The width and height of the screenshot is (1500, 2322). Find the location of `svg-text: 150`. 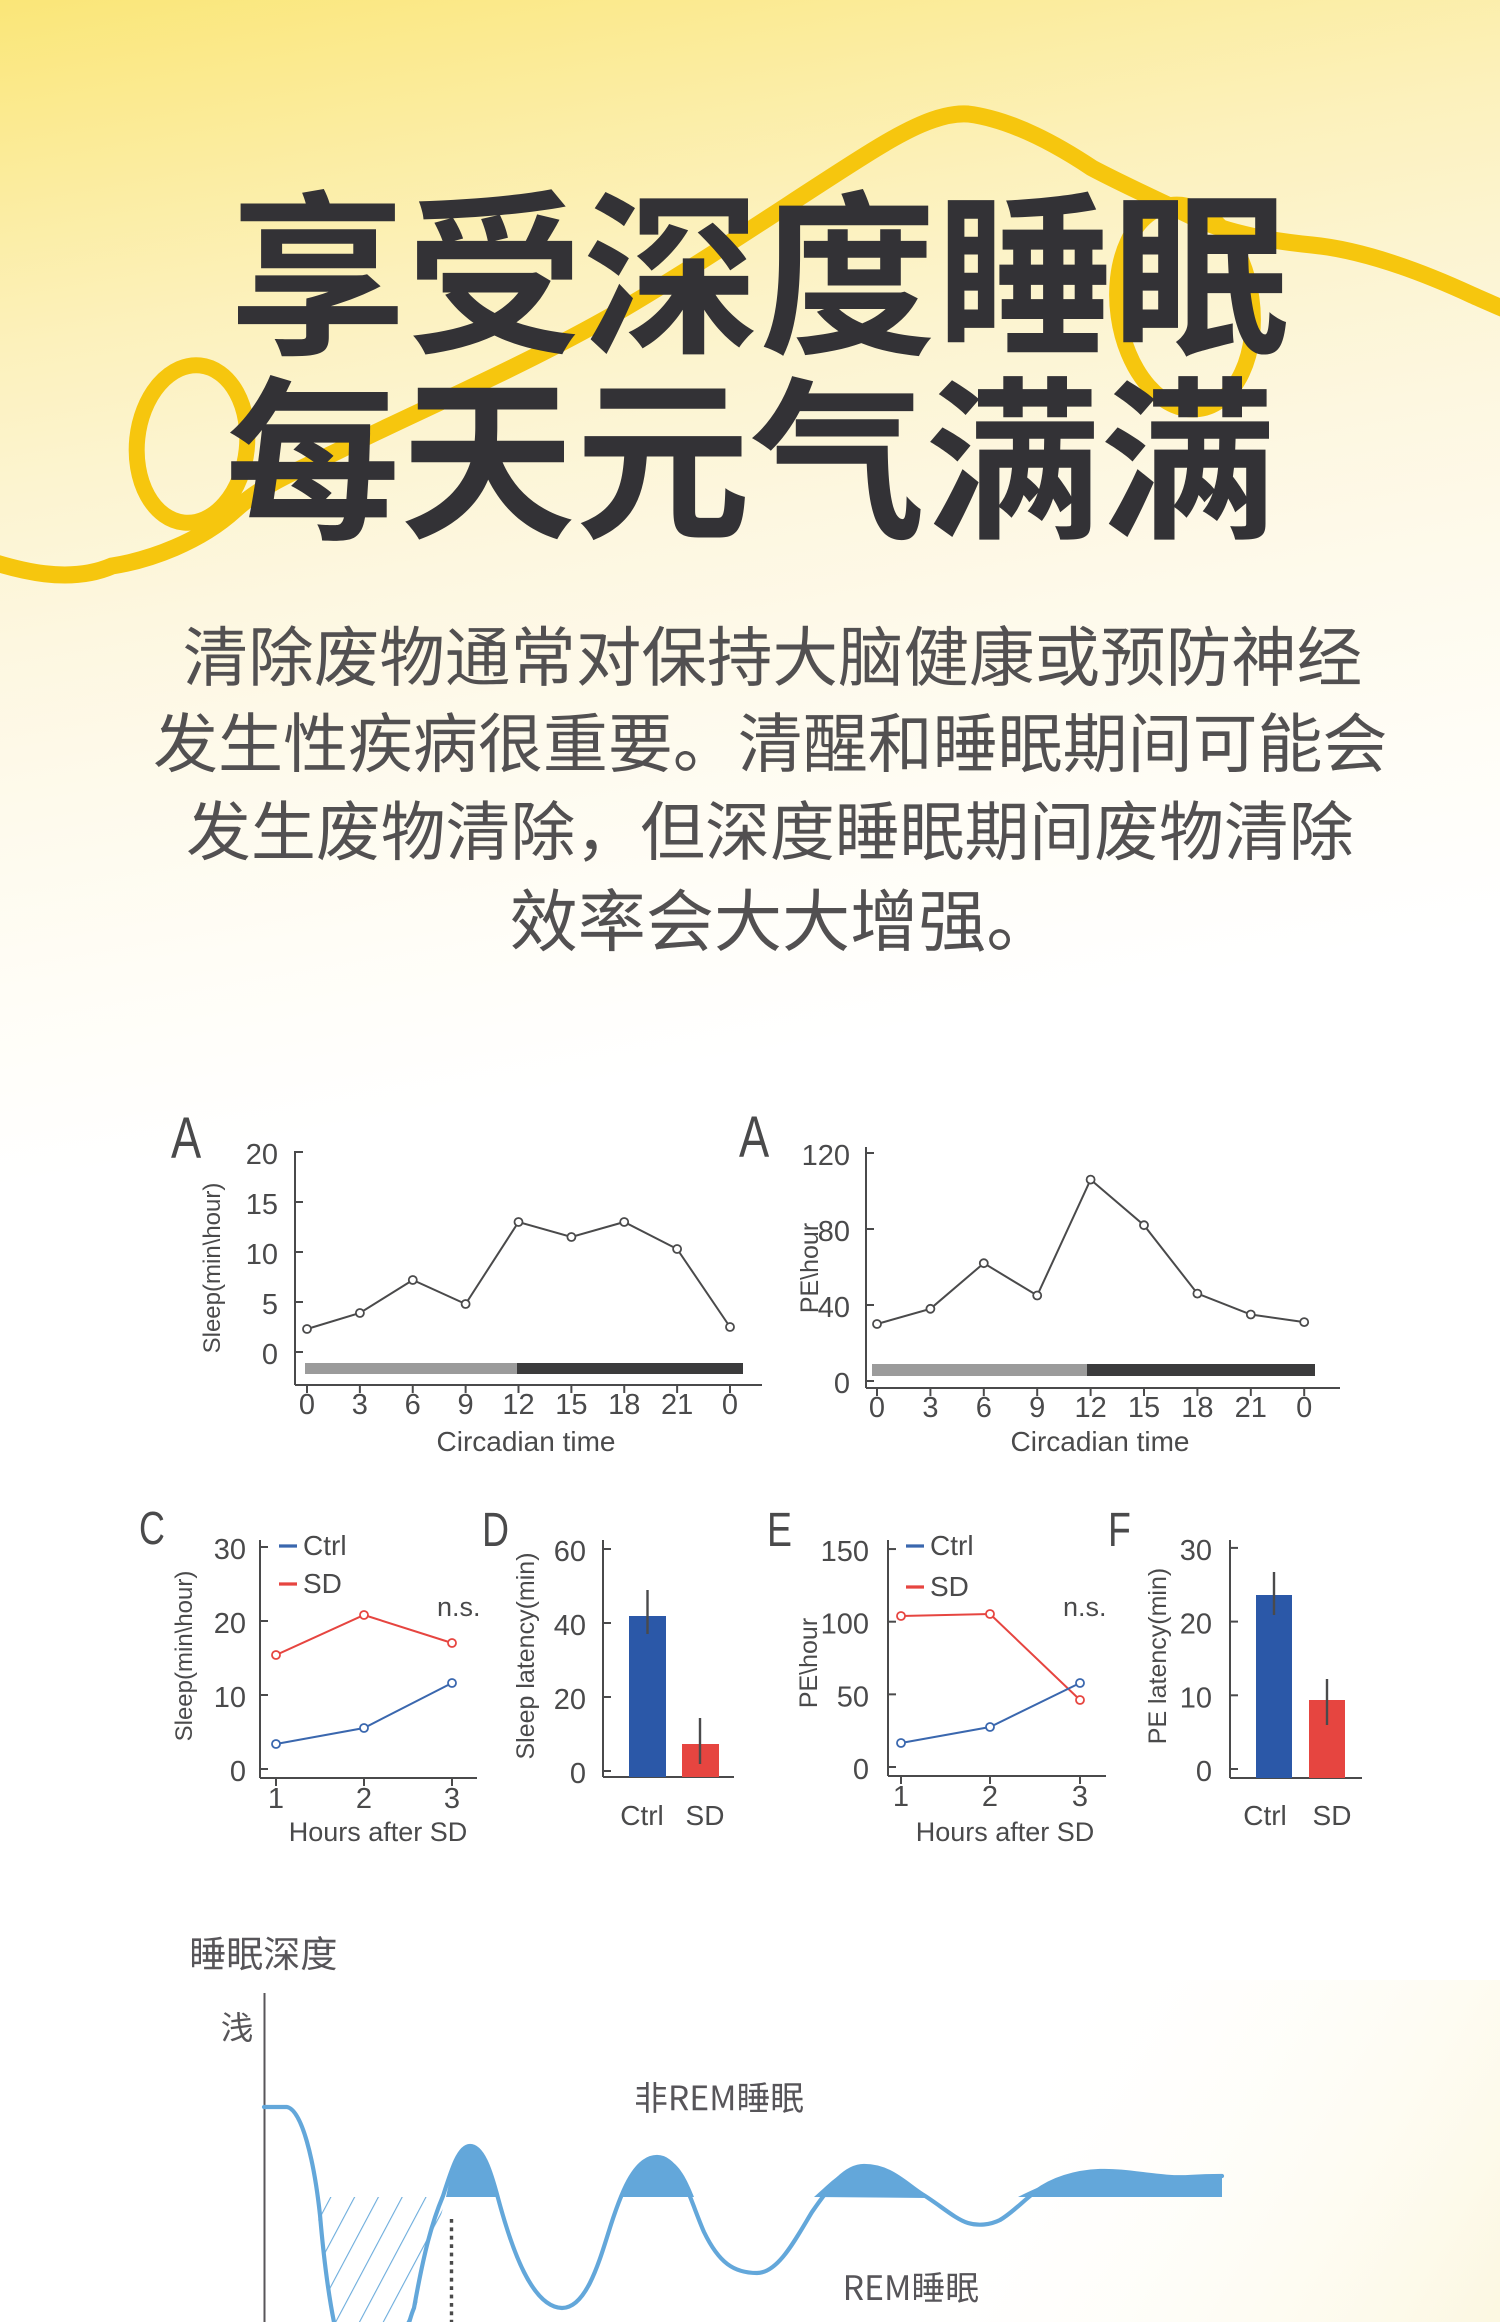

svg-text: 150 is located at coordinates (845, 1552).